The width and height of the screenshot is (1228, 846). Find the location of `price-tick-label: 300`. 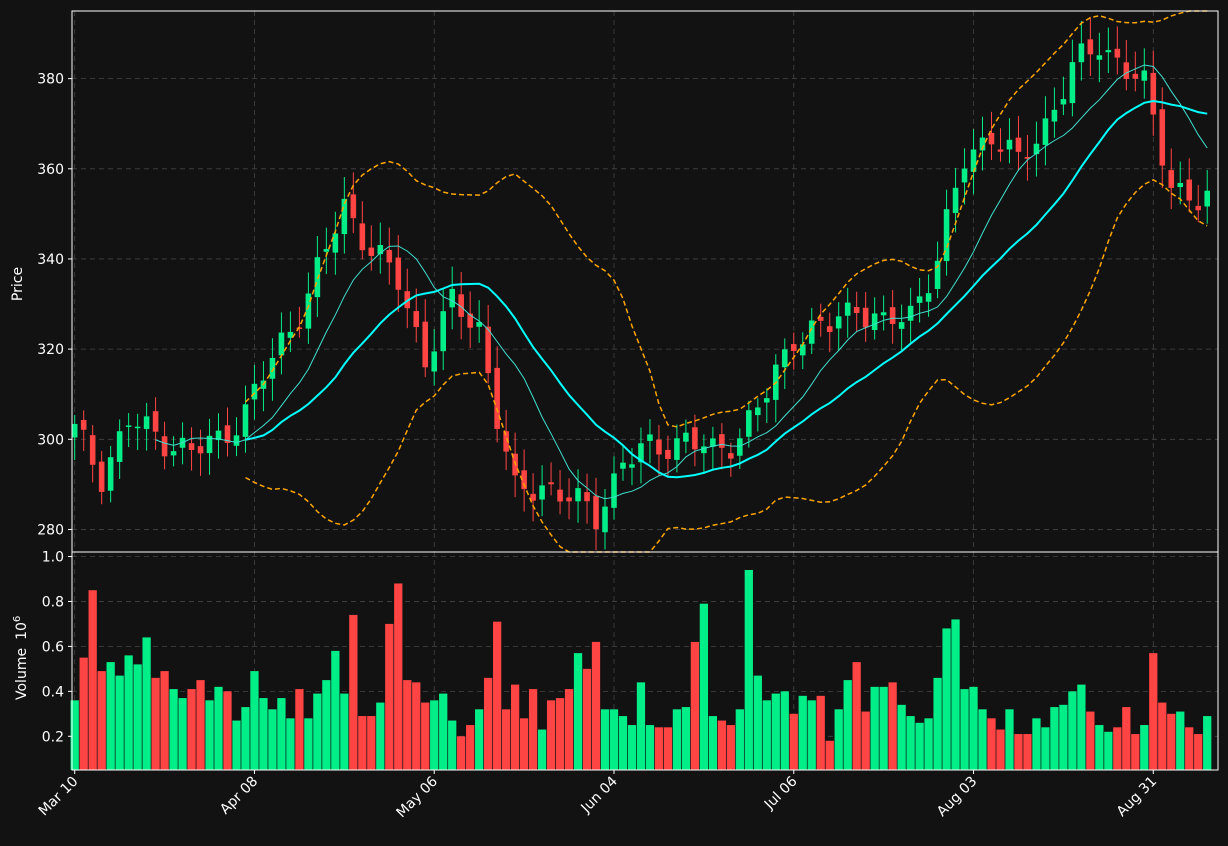

price-tick-label: 300 is located at coordinates (50, 440).